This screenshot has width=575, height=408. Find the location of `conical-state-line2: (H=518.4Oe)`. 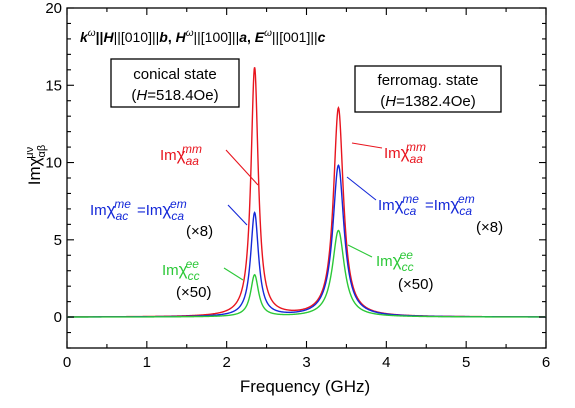

conical-state-line2: (H=518.4Oe) is located at coordinates (174, 95).